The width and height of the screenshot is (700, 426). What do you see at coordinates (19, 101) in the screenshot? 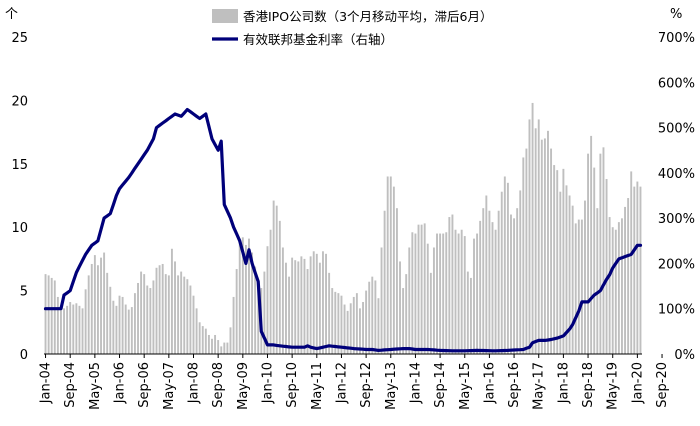
I see `left-y-tick-label: 20` at bounding box center [19, 101].